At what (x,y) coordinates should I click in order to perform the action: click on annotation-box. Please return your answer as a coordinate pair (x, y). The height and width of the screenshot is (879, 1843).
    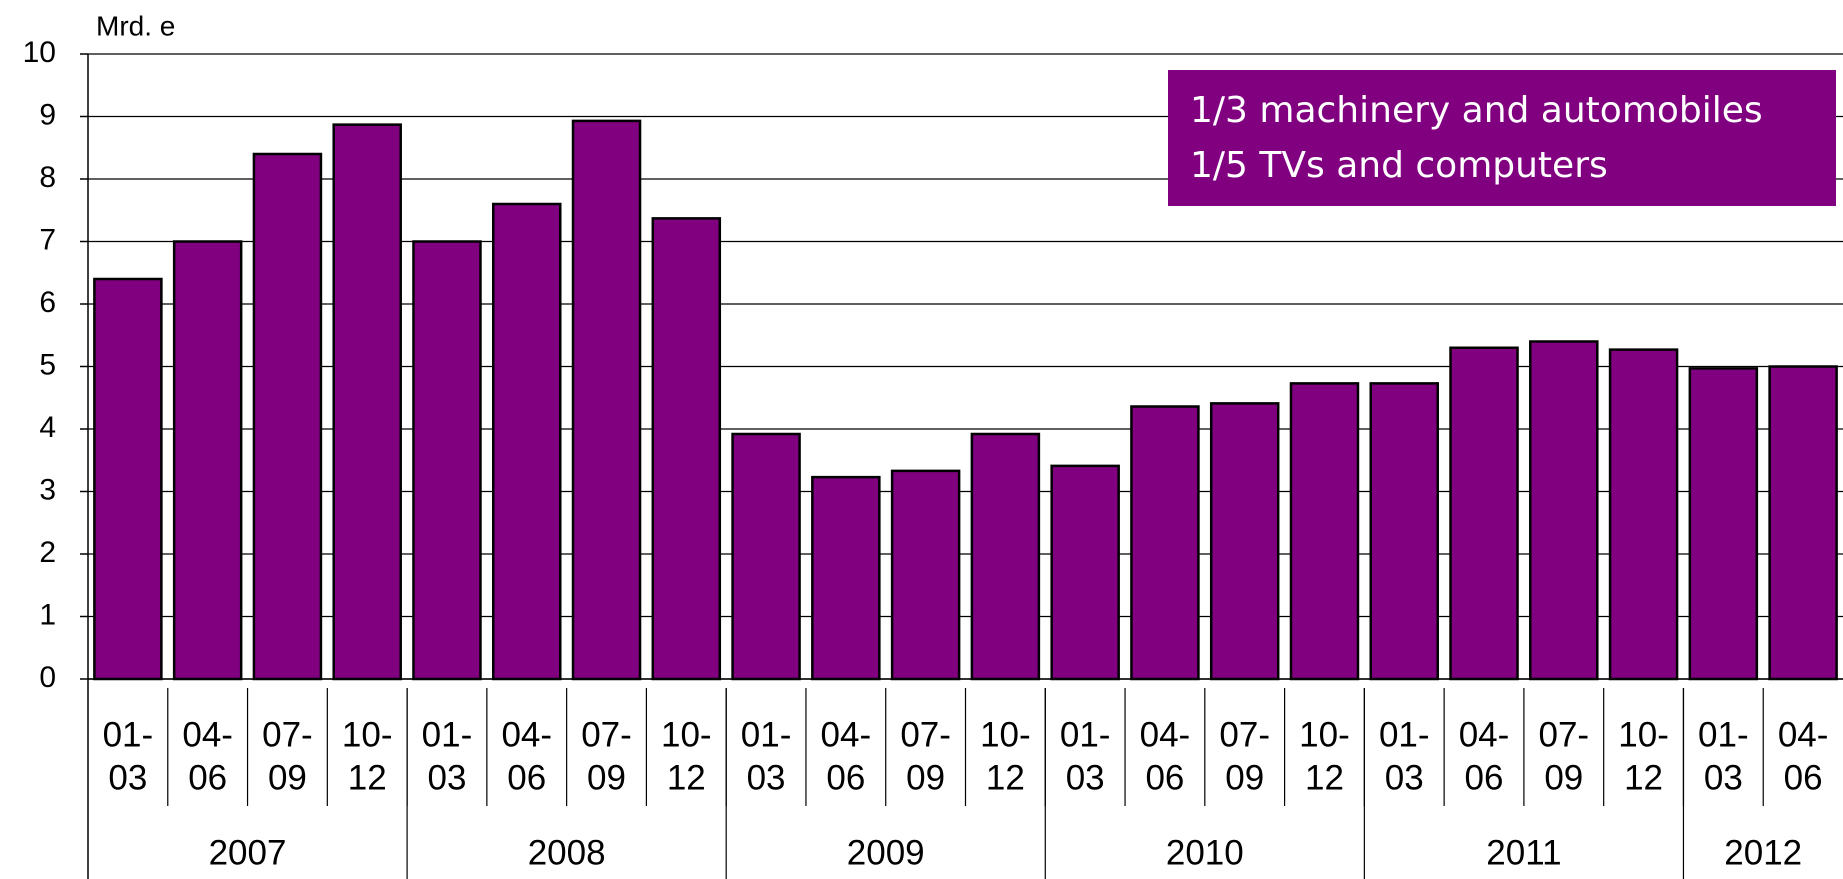
    Looking at the image, I should click on (1502, 138).